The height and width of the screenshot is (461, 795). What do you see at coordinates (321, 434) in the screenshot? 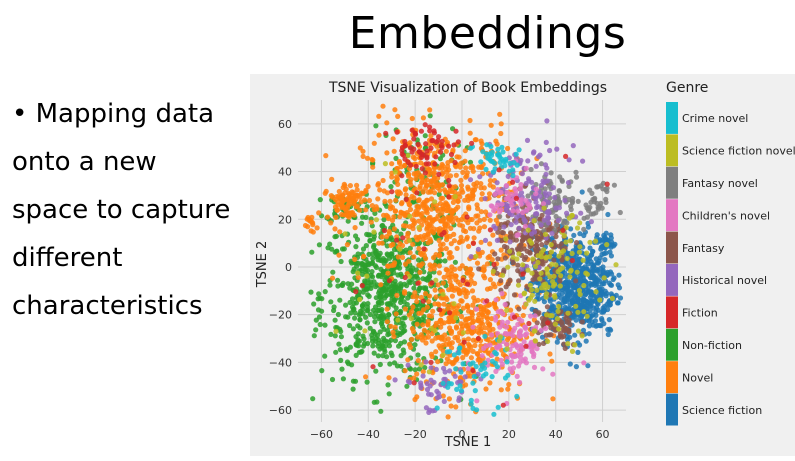
I see `x-tick-label: −60` at bounding box center [321, 434].